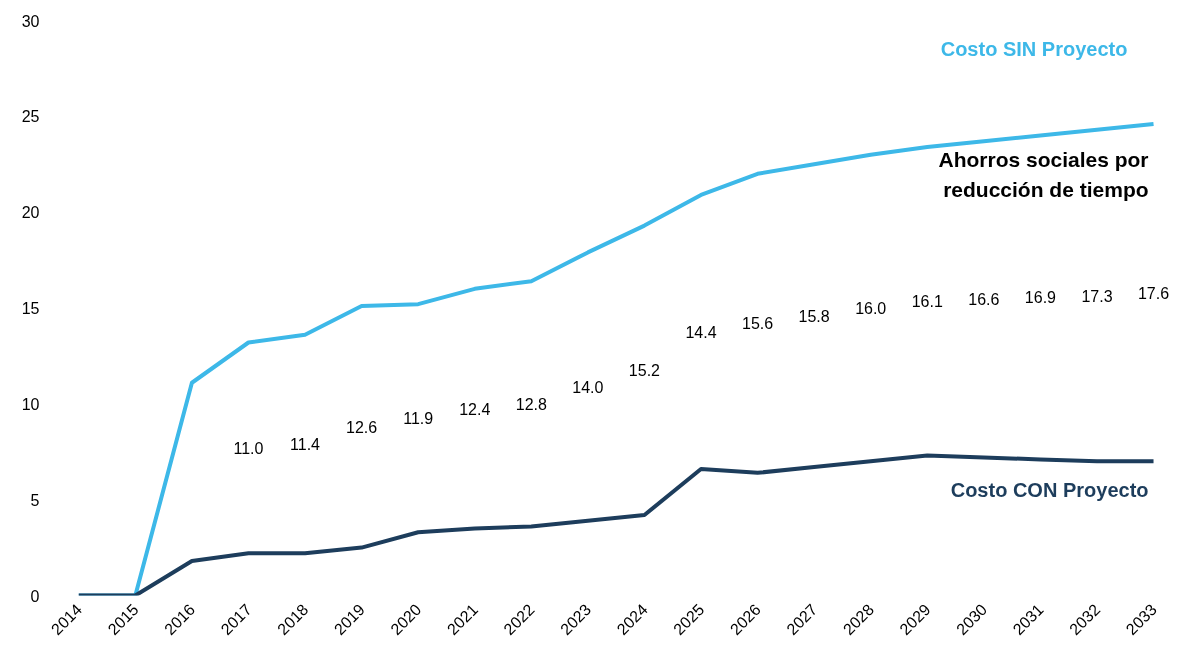  I want to click on annotation: 11.9, so click(418, 419).